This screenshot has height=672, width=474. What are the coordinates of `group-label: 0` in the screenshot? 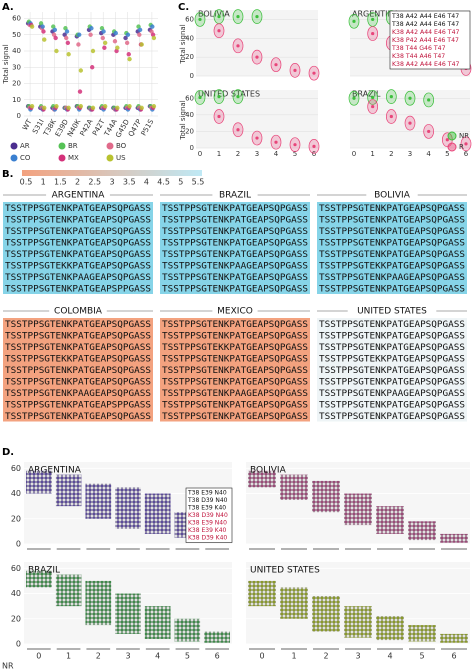 It's located at (261, 656).